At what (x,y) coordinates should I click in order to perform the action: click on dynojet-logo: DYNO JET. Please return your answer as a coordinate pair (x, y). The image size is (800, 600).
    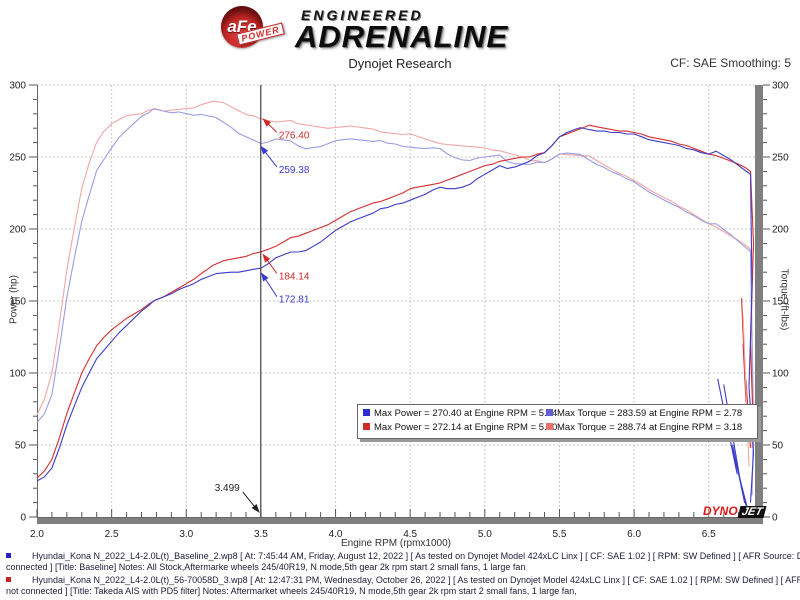
    Looking at the image, I should click on (735, 511).